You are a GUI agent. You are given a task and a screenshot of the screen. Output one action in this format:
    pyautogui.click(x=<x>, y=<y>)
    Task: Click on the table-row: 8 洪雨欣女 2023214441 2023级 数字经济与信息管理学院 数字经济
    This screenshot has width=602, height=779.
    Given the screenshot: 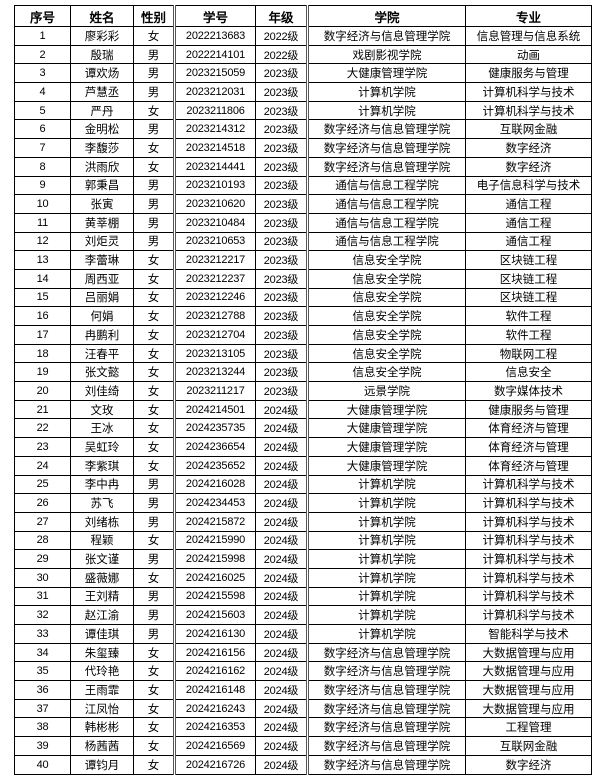 What is the action you would take?
    pyautogui.click(x=303, y=166)
    